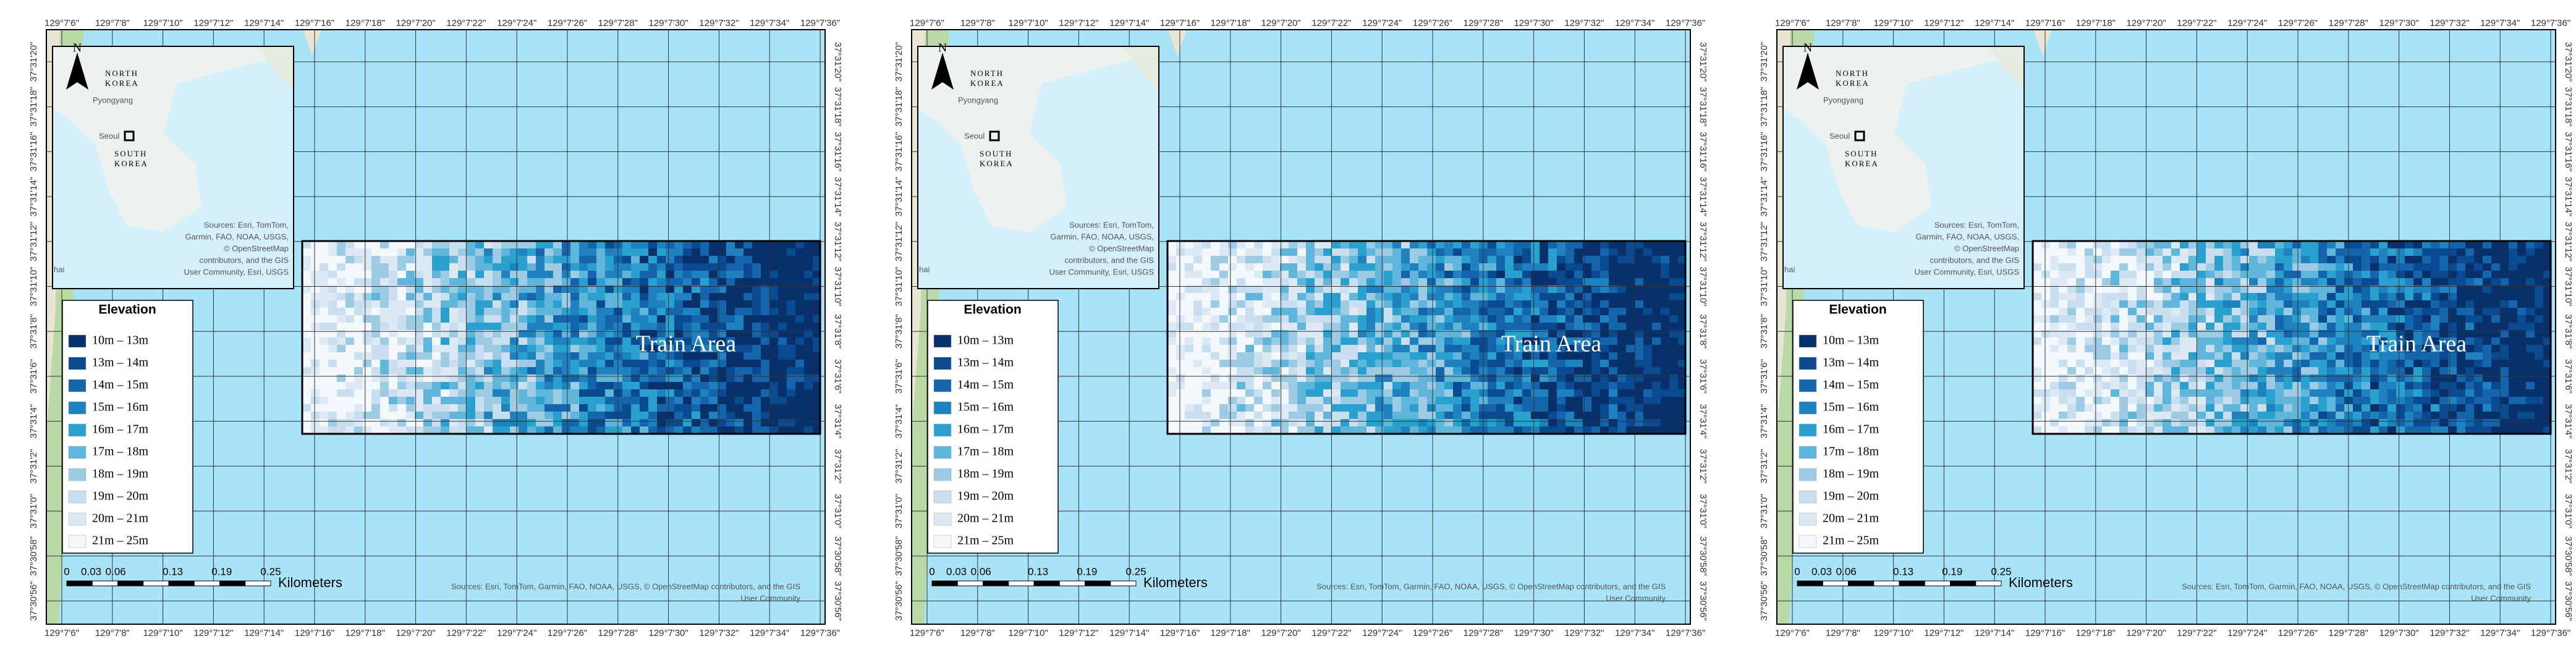 Image resolution: width=2576 pixels, height=652 pixels. What do you see at coordinates (1129, 633) in the screenshot?
I see `longitude-label: 129°7'14"` at bounding box center [1129, 633].